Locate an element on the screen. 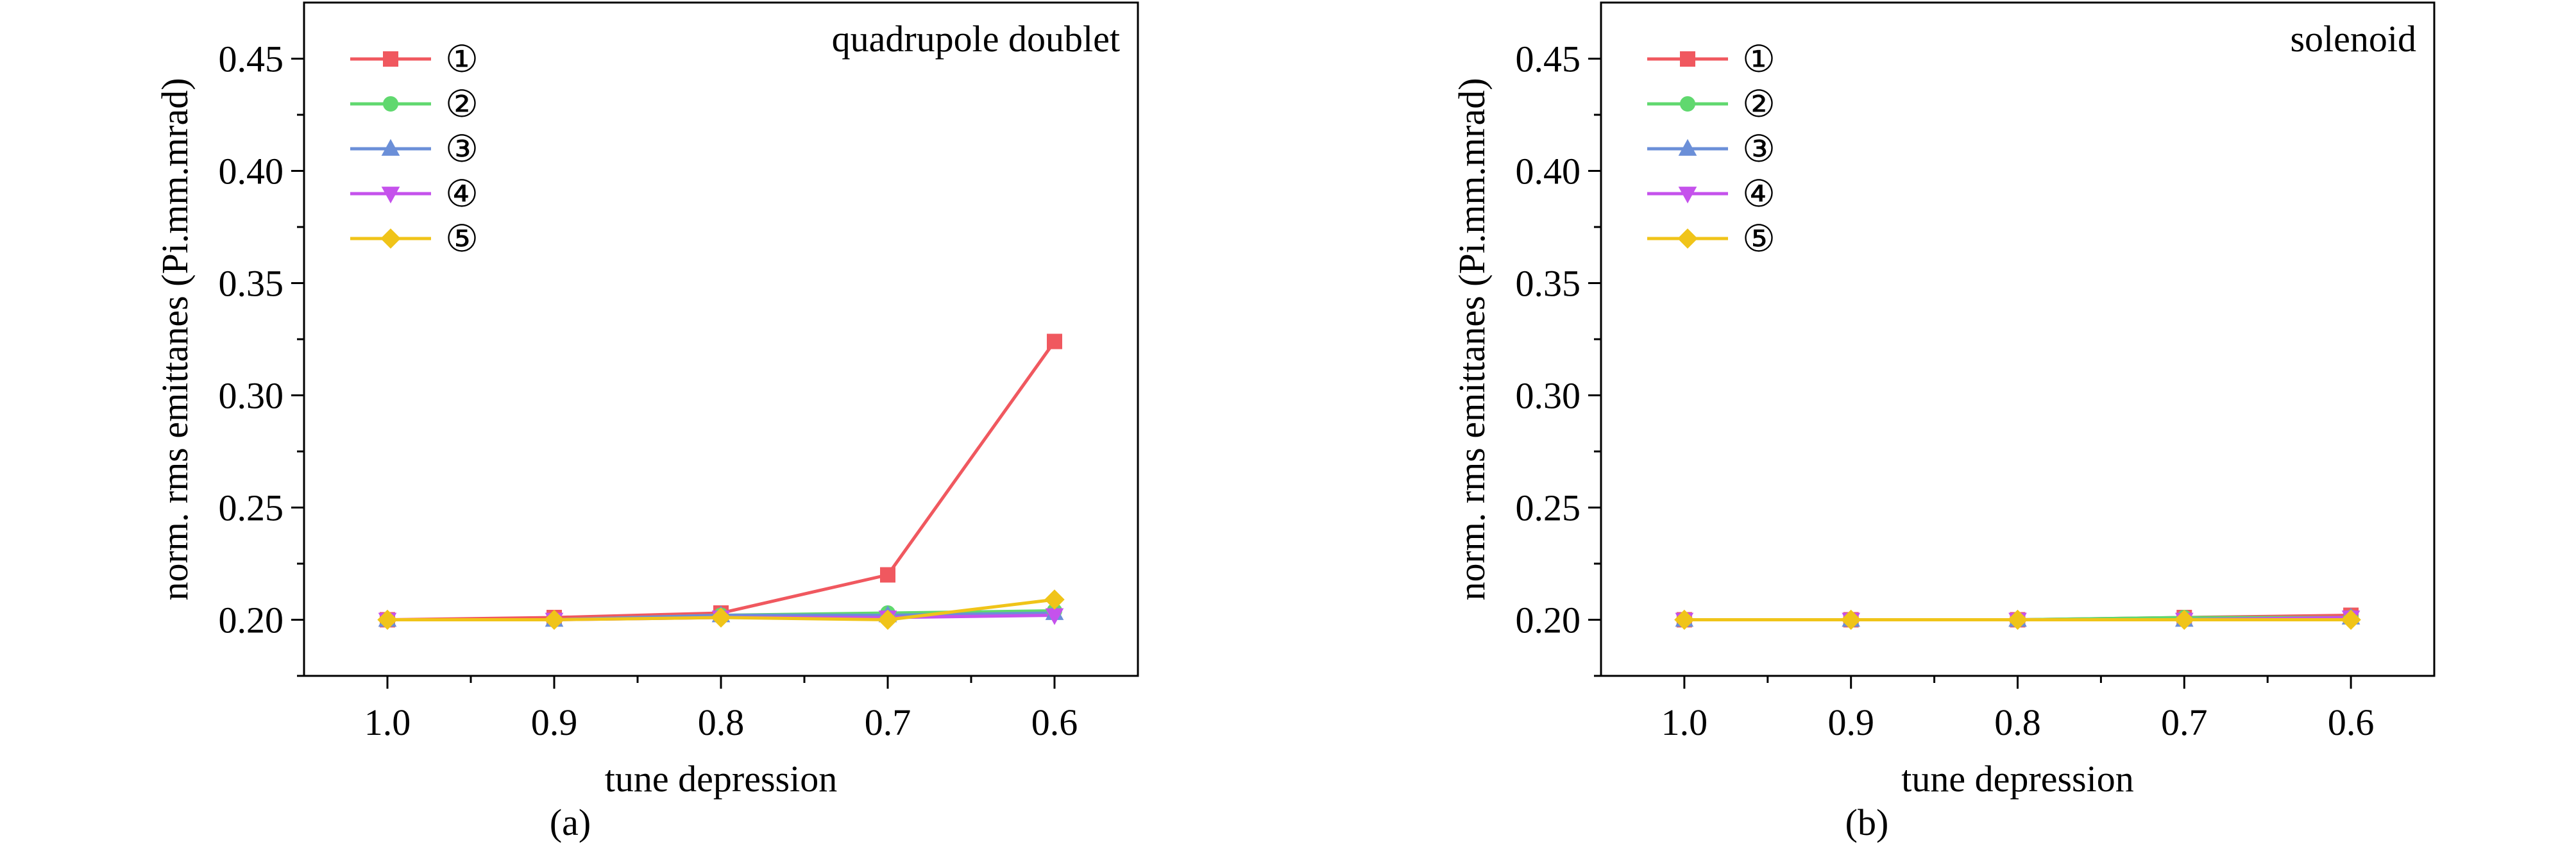 The height and width of the screenshot is (849, 2576). panel-title: solenoid is located at coordinates (2353, 39).